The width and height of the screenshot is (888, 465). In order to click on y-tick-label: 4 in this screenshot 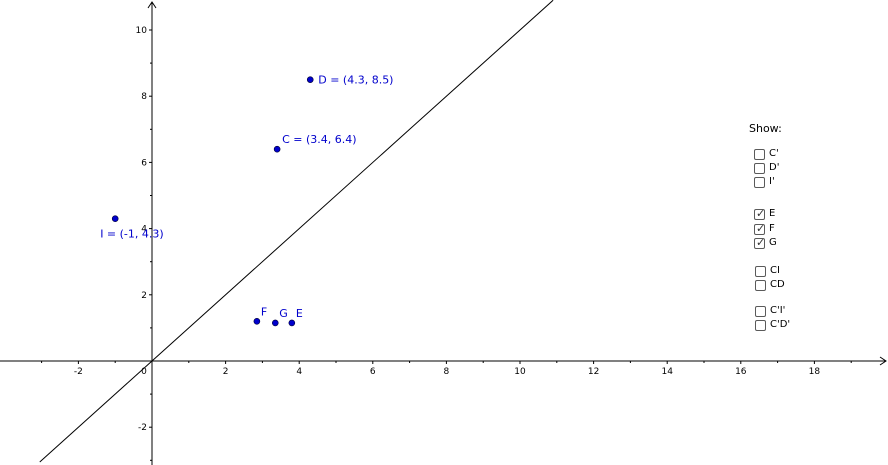, I will do `click(144, 230)`.